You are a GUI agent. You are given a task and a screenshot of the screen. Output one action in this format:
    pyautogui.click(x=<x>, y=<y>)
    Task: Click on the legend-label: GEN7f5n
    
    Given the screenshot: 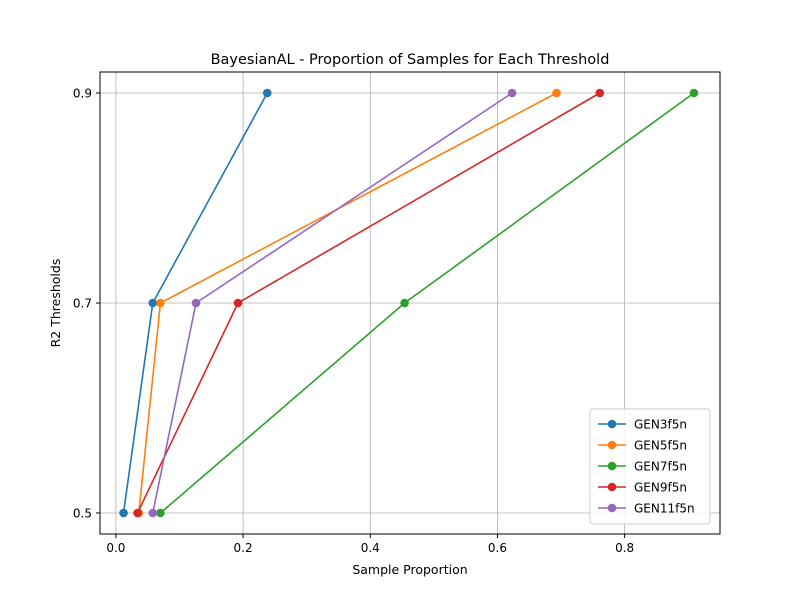 What is the action you would take?
    pyautogui.click(x=660, y=467)
    